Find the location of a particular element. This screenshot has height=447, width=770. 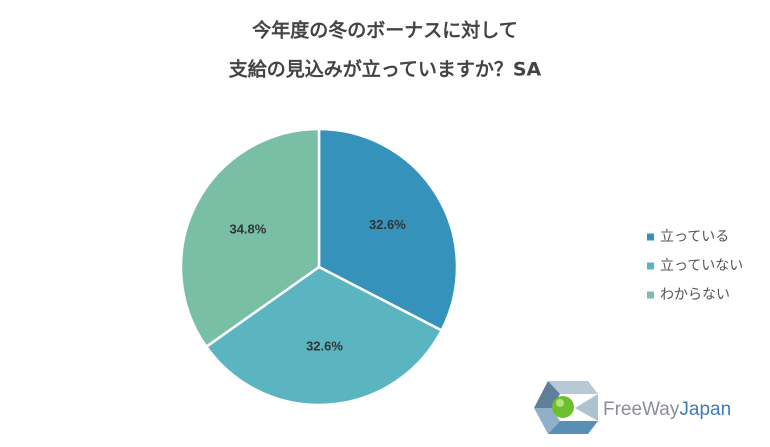

logo-part: FreeWay is located at coordinates (641, 409).